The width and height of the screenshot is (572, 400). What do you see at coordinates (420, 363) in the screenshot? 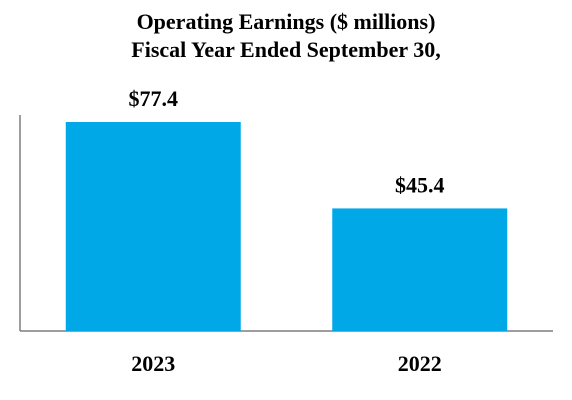
I see `x-tick-label-2022: 2022` at bounding box center [420, 363].